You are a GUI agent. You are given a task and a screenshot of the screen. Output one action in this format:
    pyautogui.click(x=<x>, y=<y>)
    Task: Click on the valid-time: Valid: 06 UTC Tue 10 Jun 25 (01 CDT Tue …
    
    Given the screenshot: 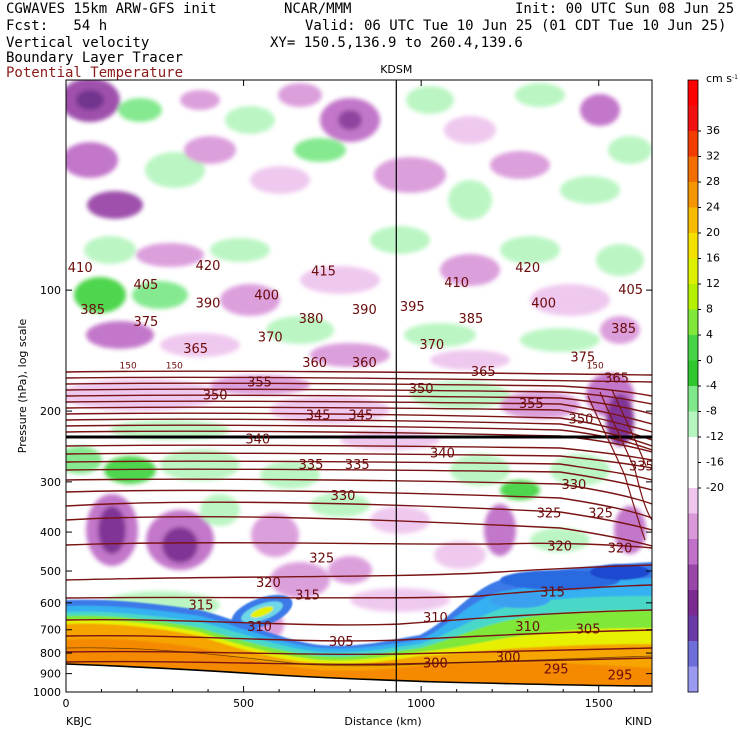 What is the action you would take?
    pyautogui.click(x=516, y=26)
    